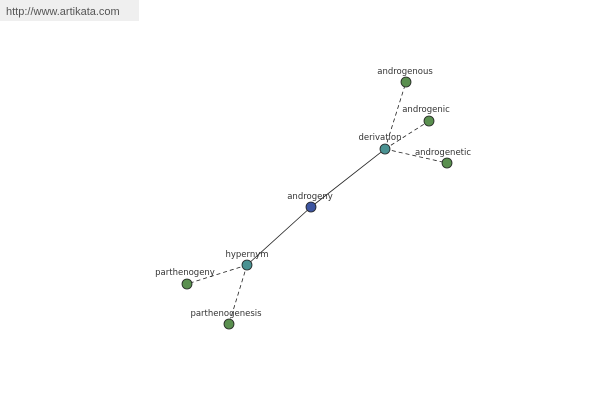  What do you see at coordinates (405, 72) in the screenshot?
I see `node-label: androgenous` at bounding box center [405, 72].